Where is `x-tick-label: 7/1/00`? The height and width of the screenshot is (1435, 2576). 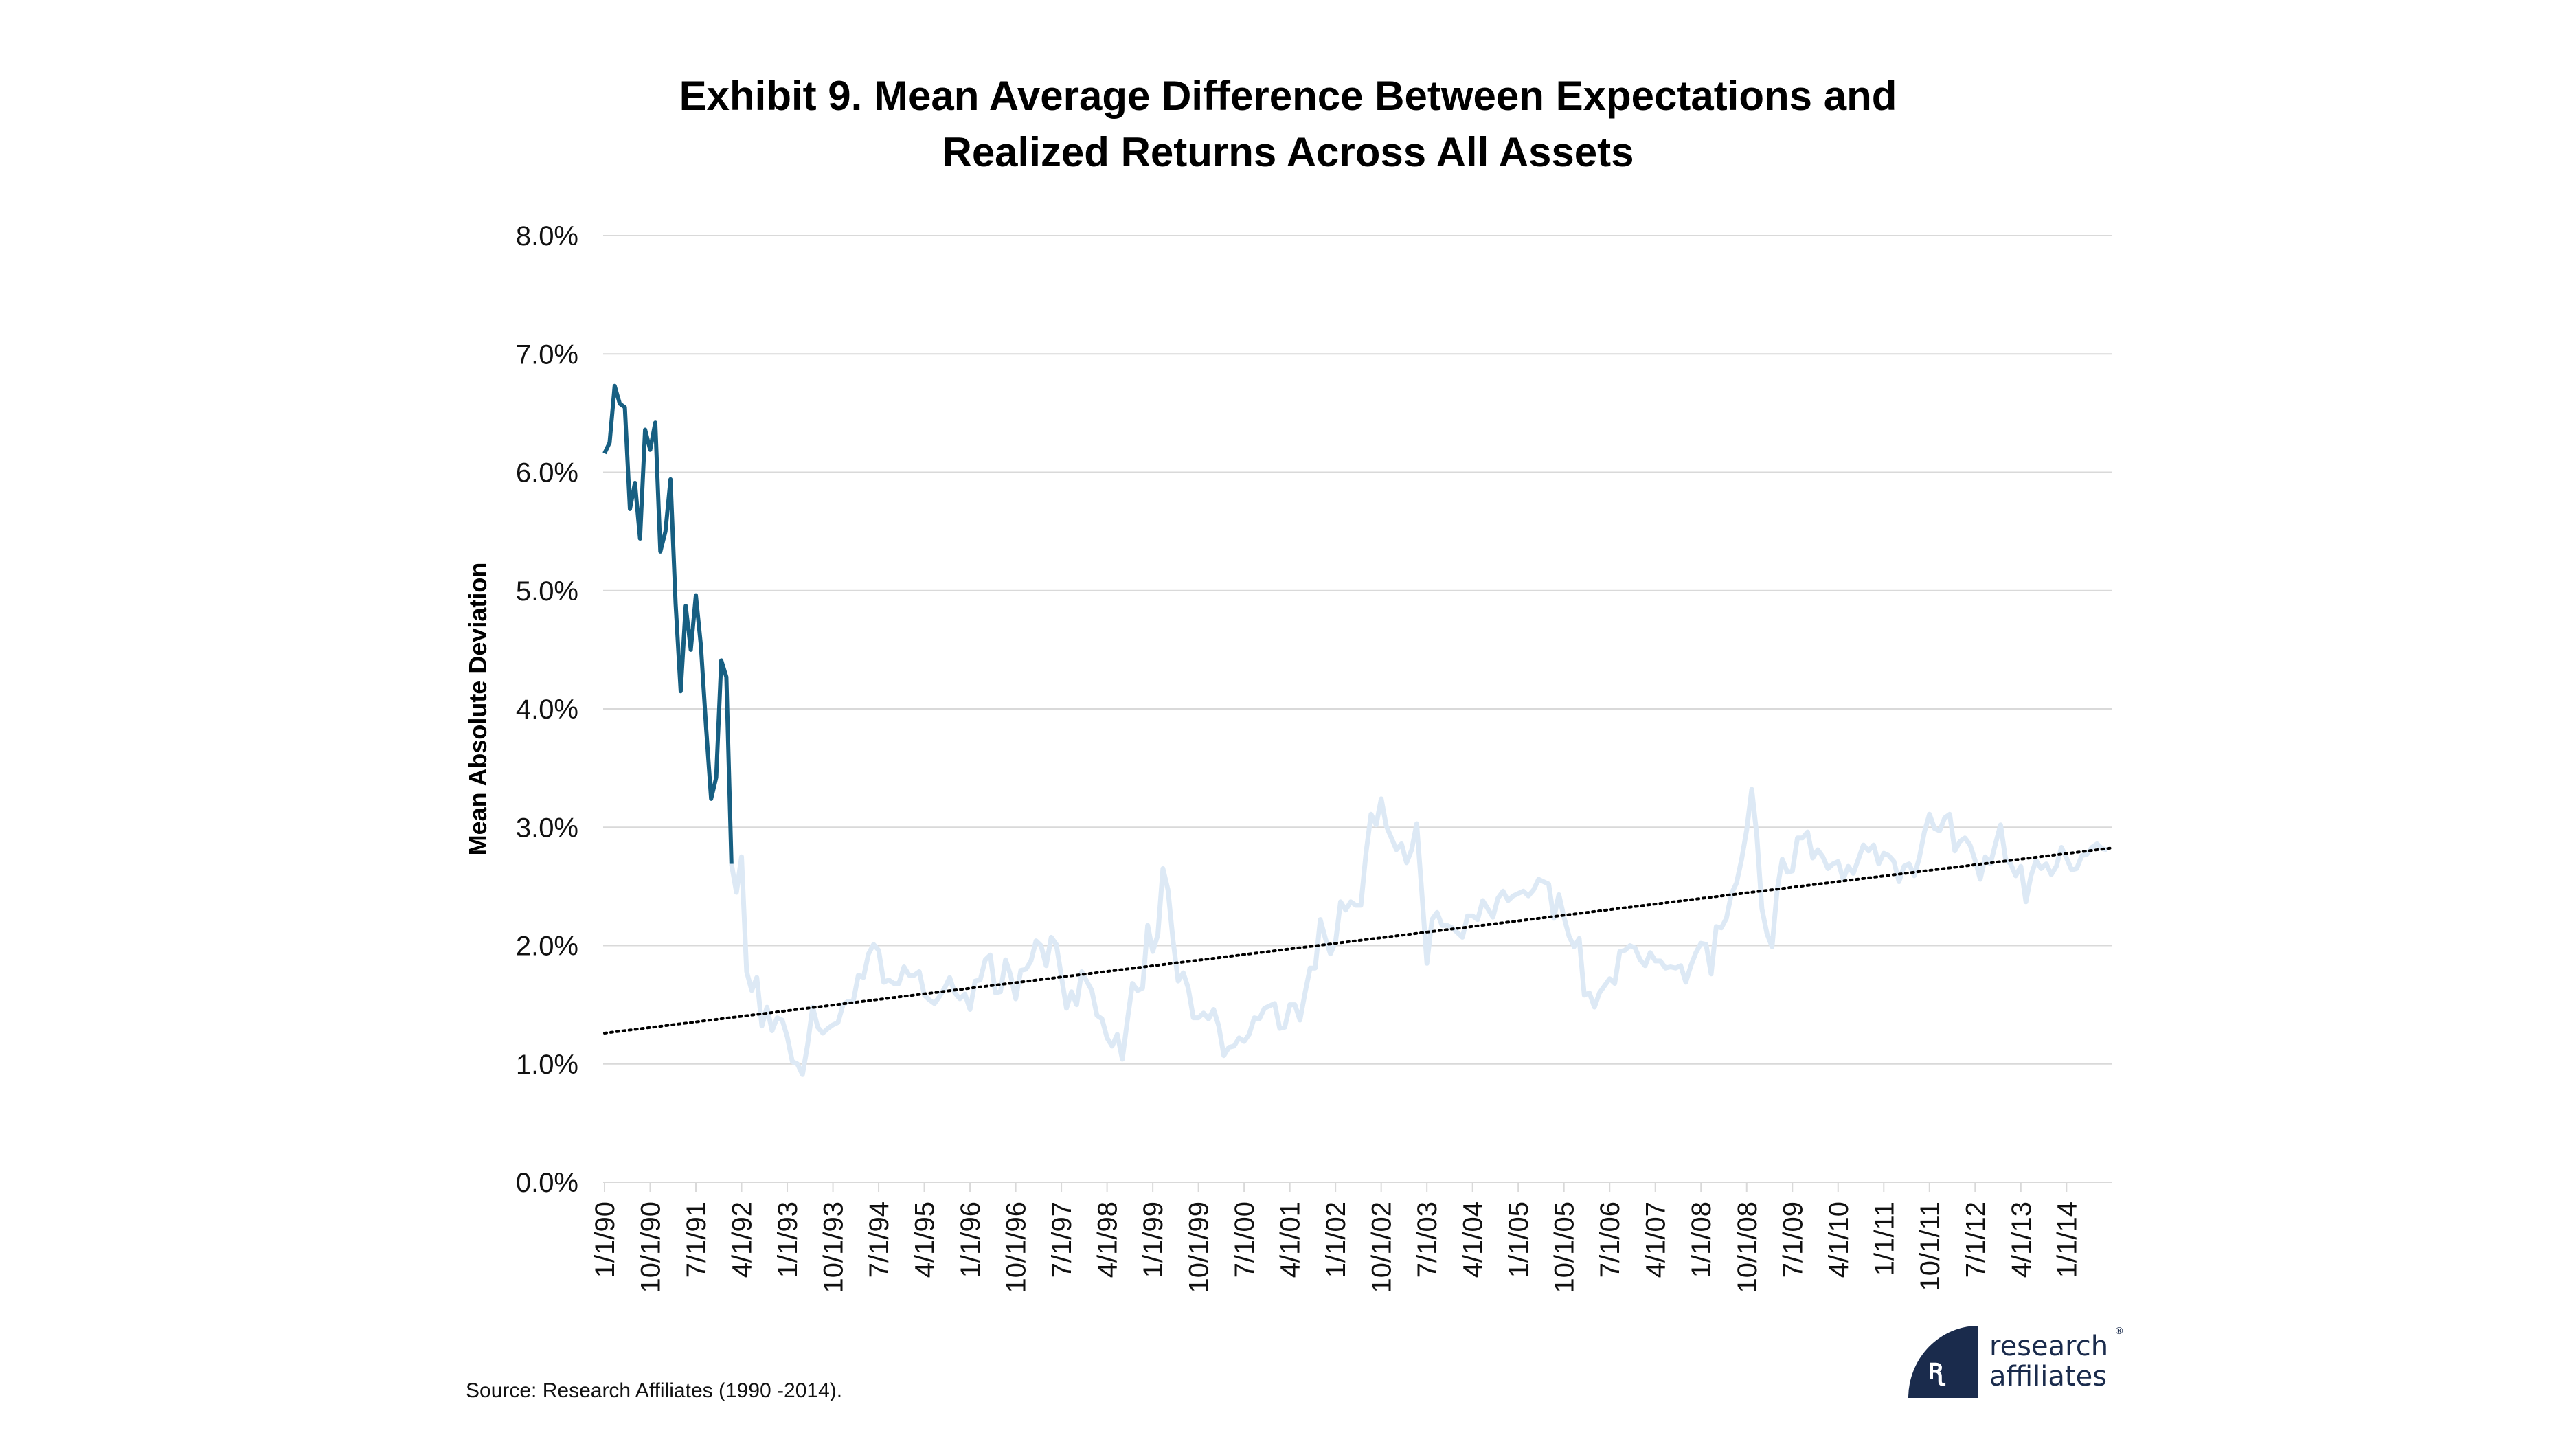 x-tick-label: 7/1/00 is located at coordinates (1245, 1239).